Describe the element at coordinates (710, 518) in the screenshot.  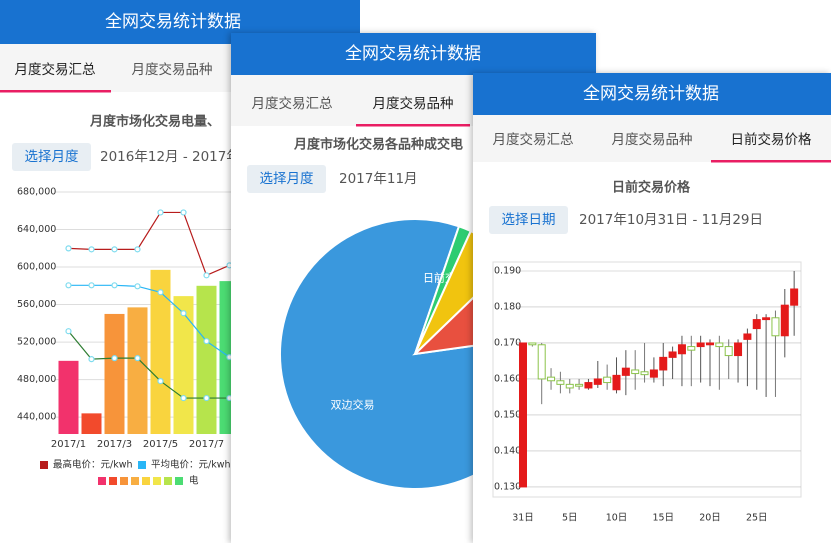
I see `x-tick-label: 20日` at that location.